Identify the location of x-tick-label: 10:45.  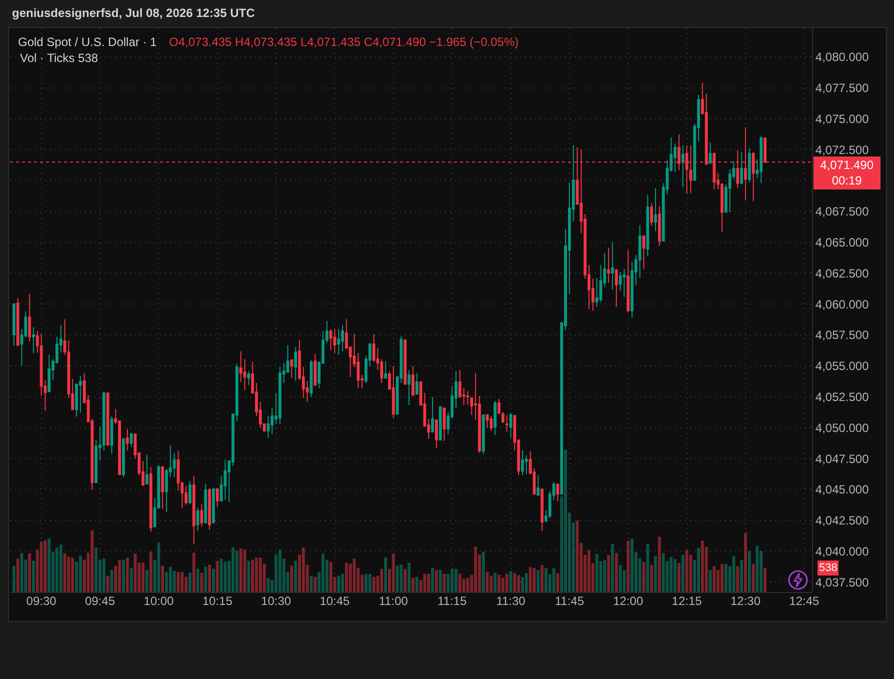
(335, 601).